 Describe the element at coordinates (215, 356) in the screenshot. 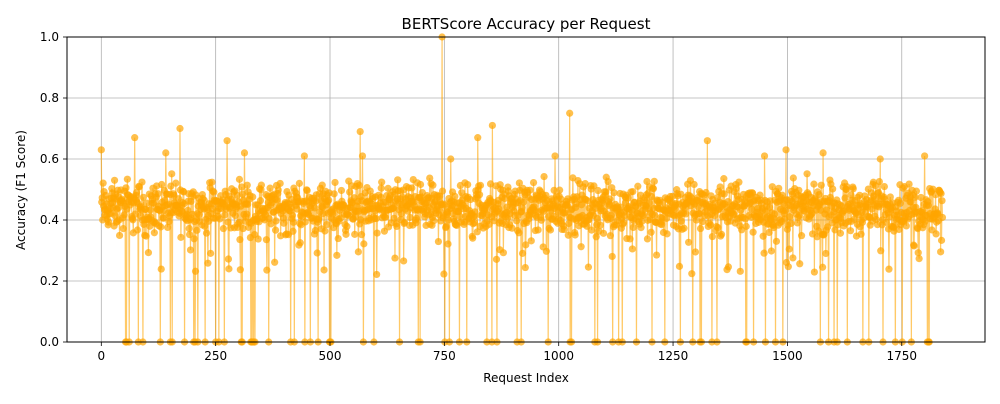

I see `x-tick-label: 250` at that location.